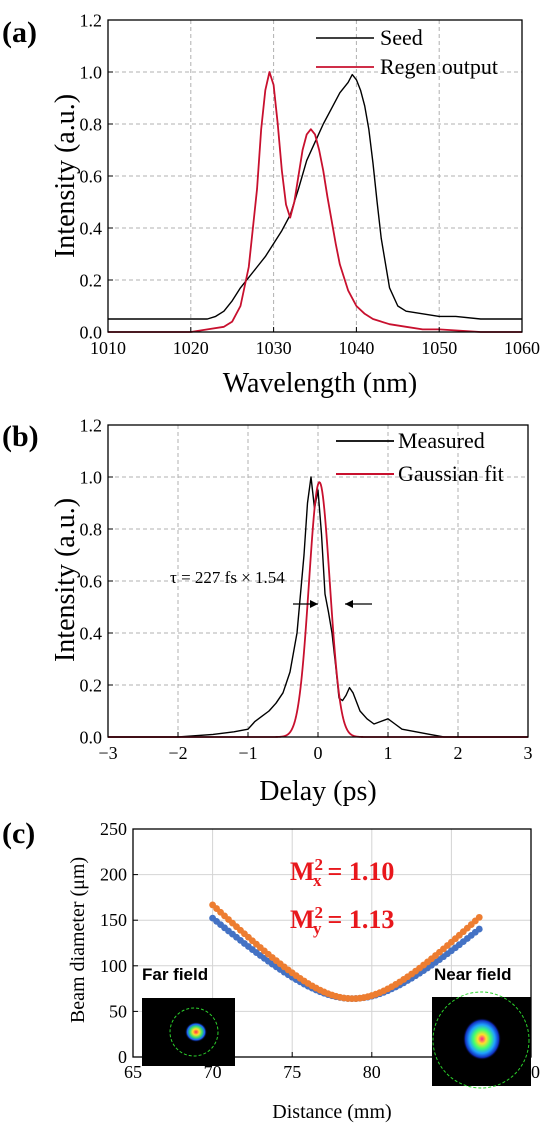 The image size is (549, 1136). Describe the element at coordinates (133, 1072) in the screenshot. I see `x-tick-label: 65` at that location.